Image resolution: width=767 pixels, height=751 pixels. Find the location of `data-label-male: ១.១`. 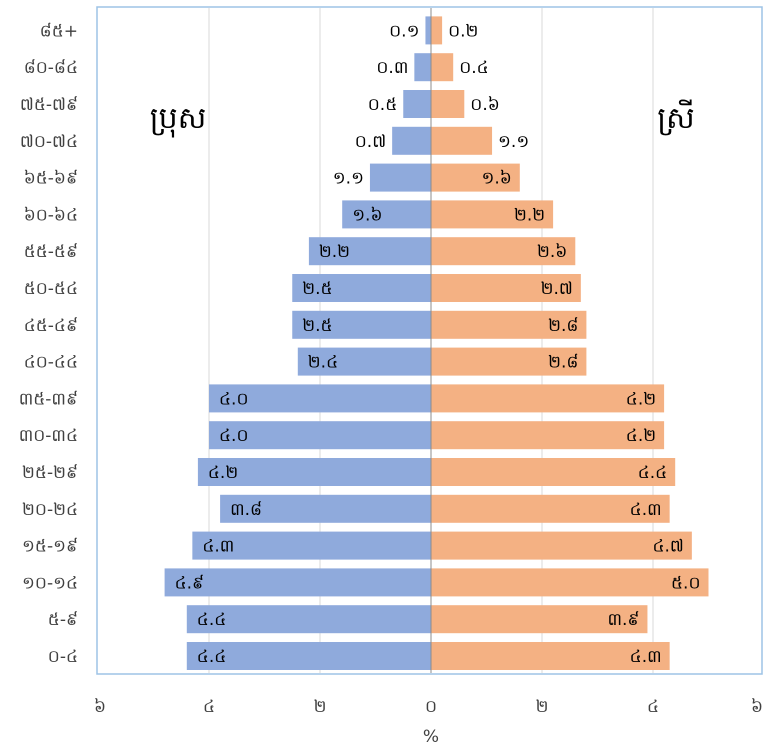

data-label-male: ១.១ is located at coordinates (348, 179).